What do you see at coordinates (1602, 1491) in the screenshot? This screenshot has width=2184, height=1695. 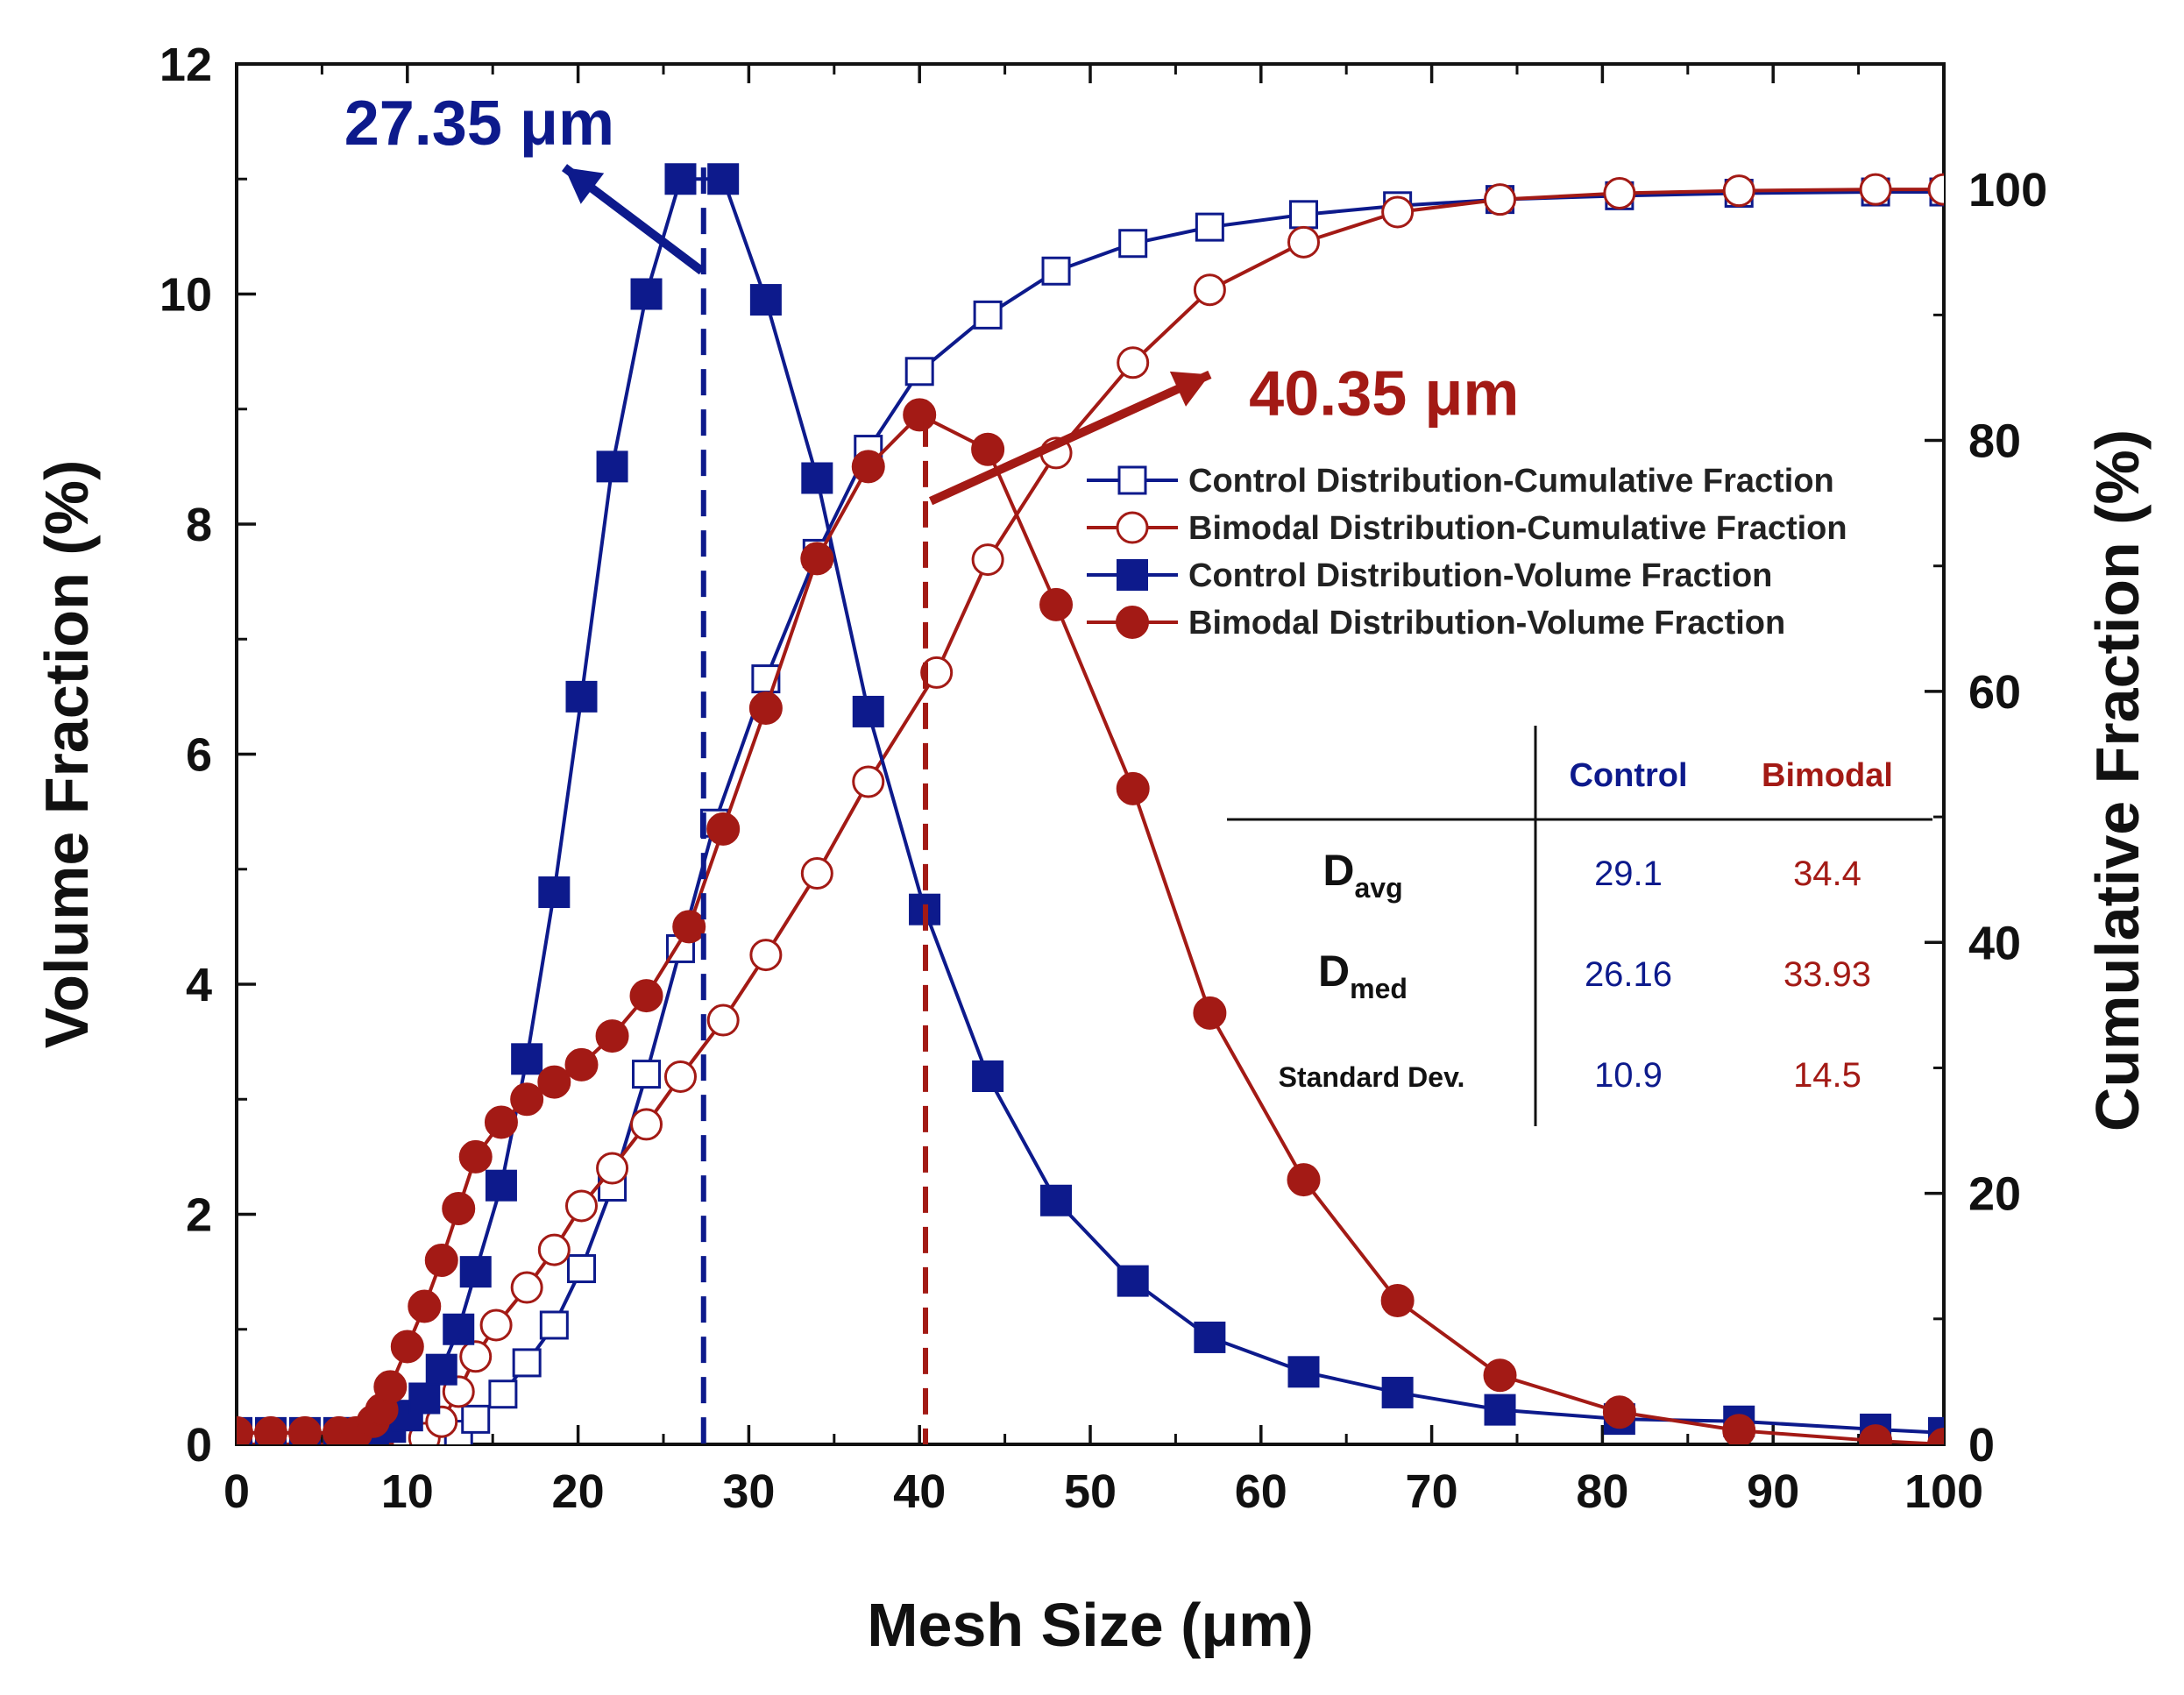 I see `x-tick-label: 80` at bounding box center [1602, 1491].